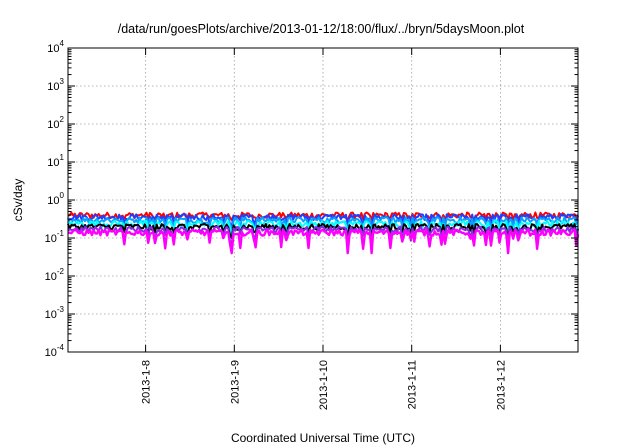 The width and height of the screenshot is (640, 448). What do you see at coordinates (55, 351) in the screenshot?
I see `y-tick-label: 10⁻⁴` at bounding box center [55, 351].